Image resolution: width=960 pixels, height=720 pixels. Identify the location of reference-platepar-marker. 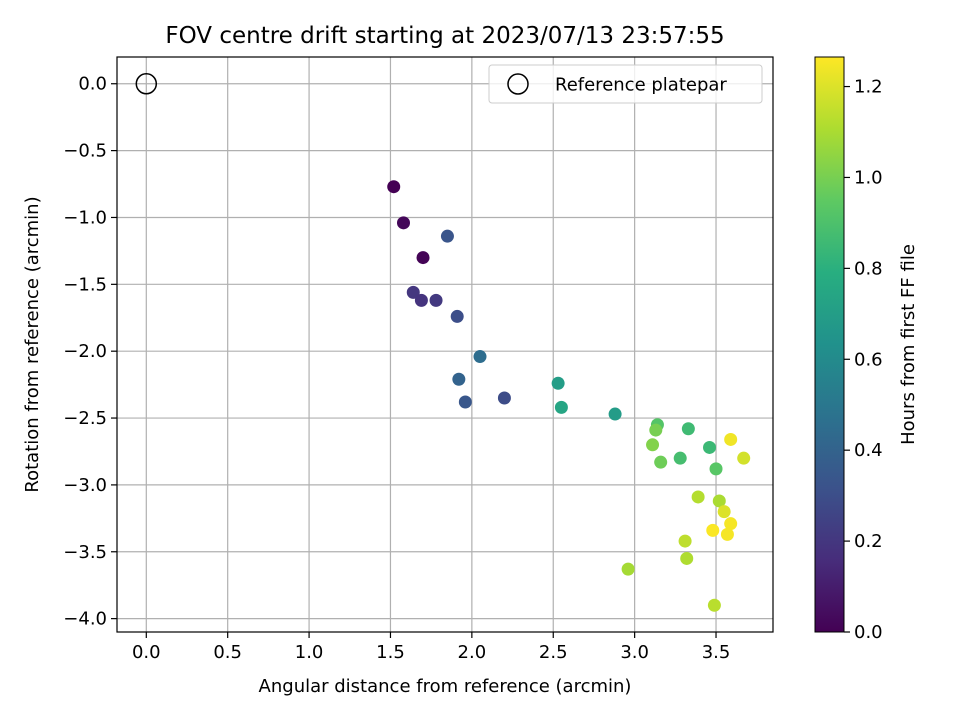
(146, 83).